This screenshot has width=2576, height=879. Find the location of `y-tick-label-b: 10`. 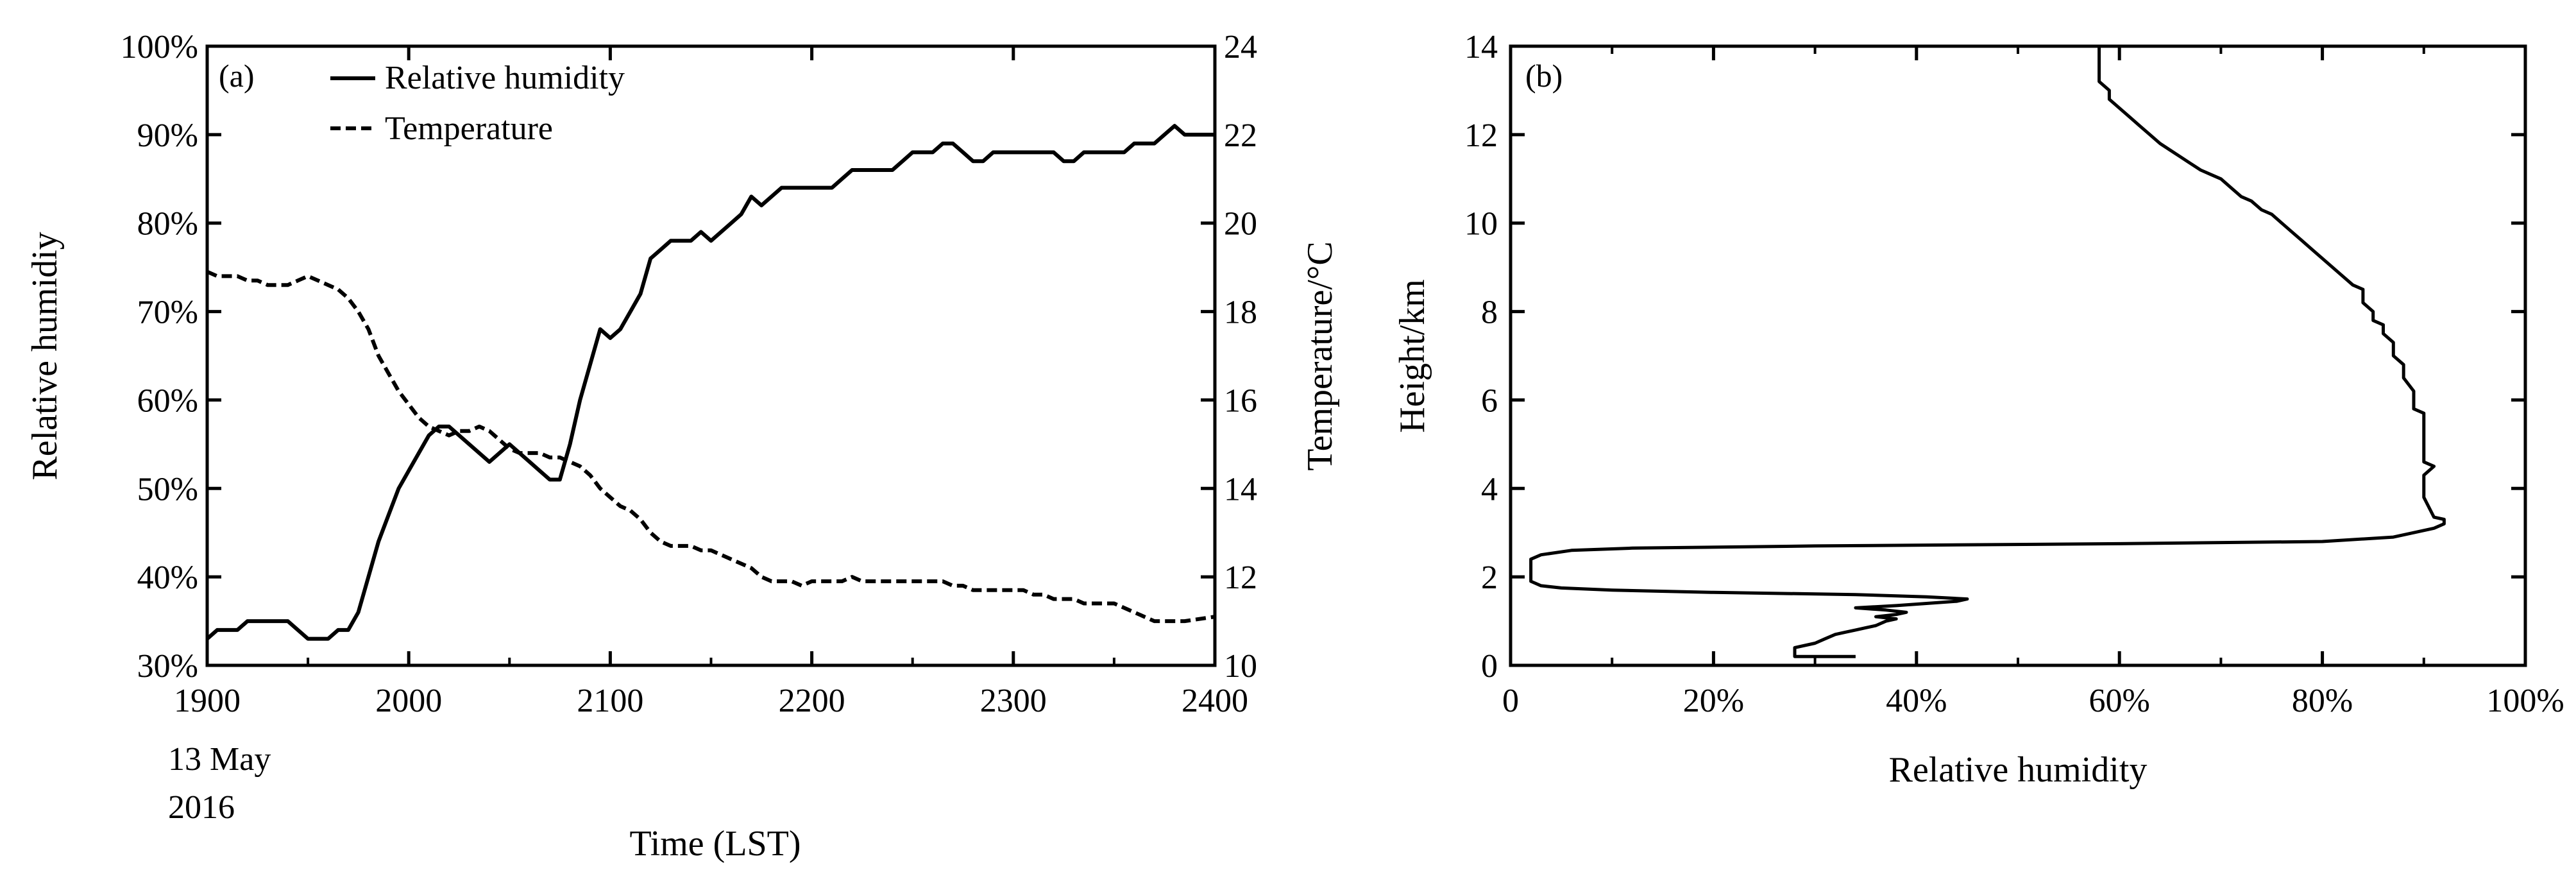

y-tick-label-b: 10 is located at coordinates (1481, 224).